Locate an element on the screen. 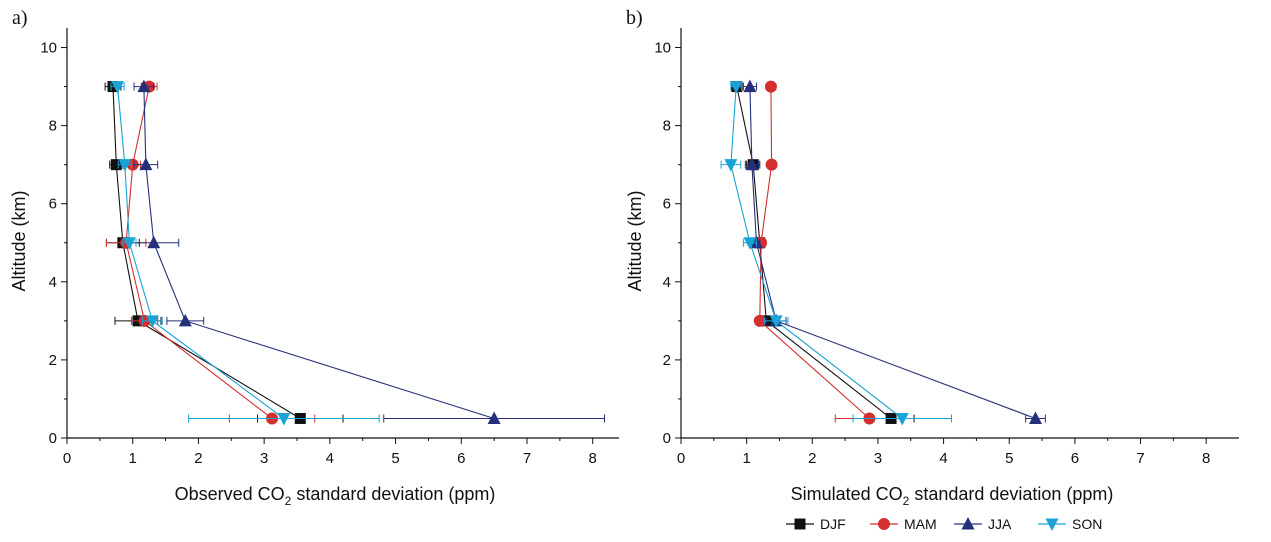  legend-item-son: SON is located at coordinates (1070, 524).